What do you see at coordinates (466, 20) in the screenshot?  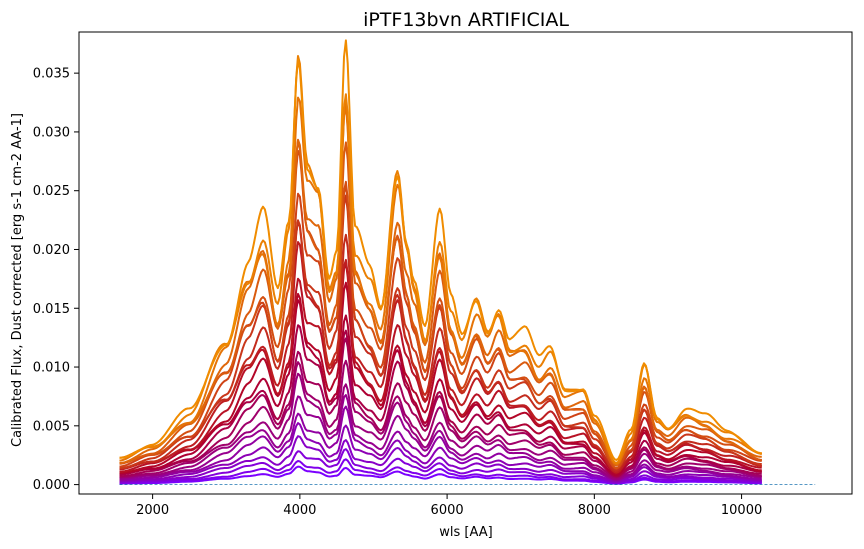 I see `chart-title: iPTF13bvn ARTIFICIAL` at bounding box center [466, 20].